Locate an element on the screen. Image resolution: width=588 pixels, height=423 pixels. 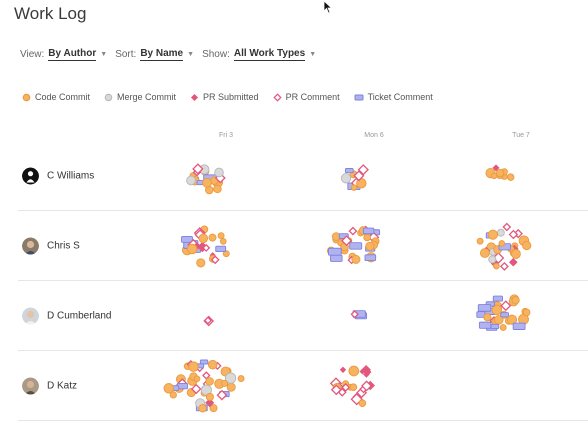
view-filter-value: By Author is located at coordinates (72, 54).